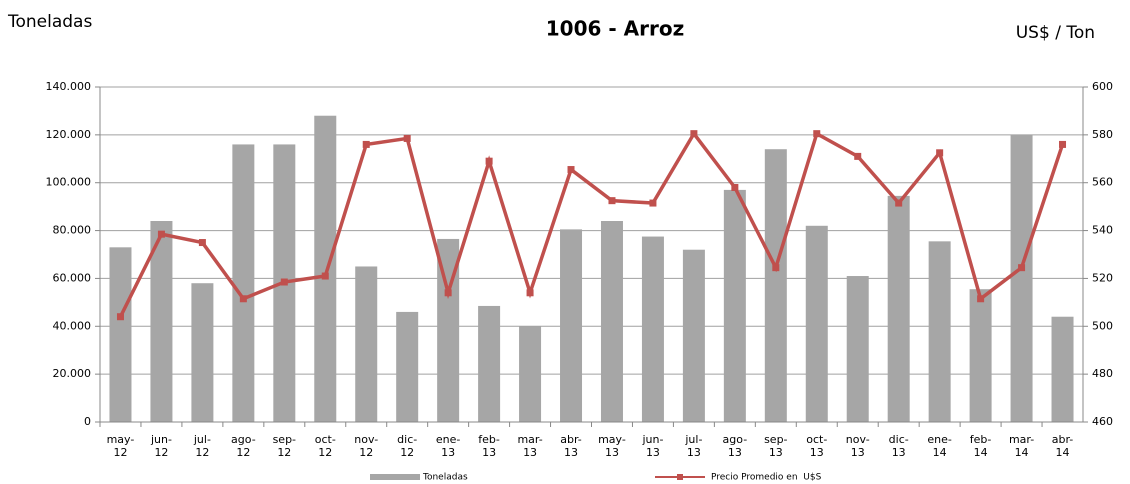 This screenshot has width=1130, height=484. I want to click on y2-tick-label: 500, so click(1102, 325).